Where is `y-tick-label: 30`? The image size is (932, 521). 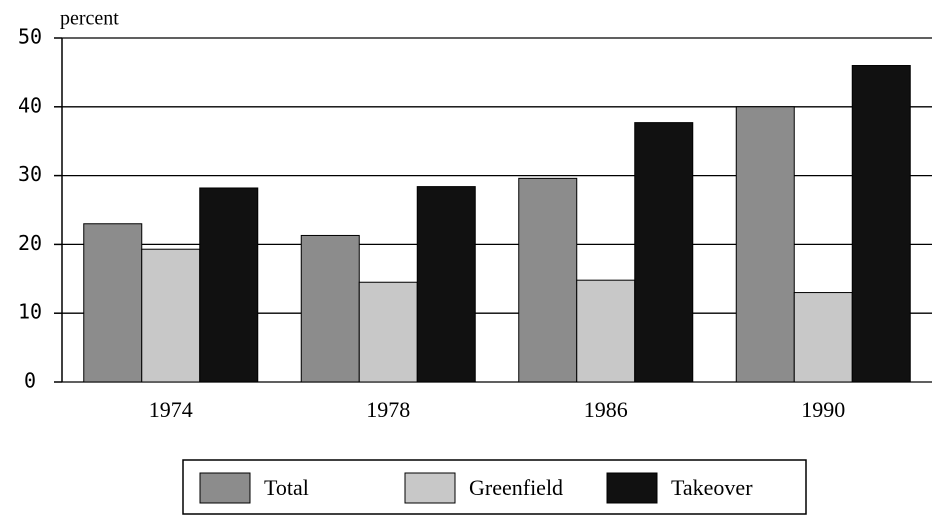
y-tick-label: 30 is located at coordinates (30, 174).